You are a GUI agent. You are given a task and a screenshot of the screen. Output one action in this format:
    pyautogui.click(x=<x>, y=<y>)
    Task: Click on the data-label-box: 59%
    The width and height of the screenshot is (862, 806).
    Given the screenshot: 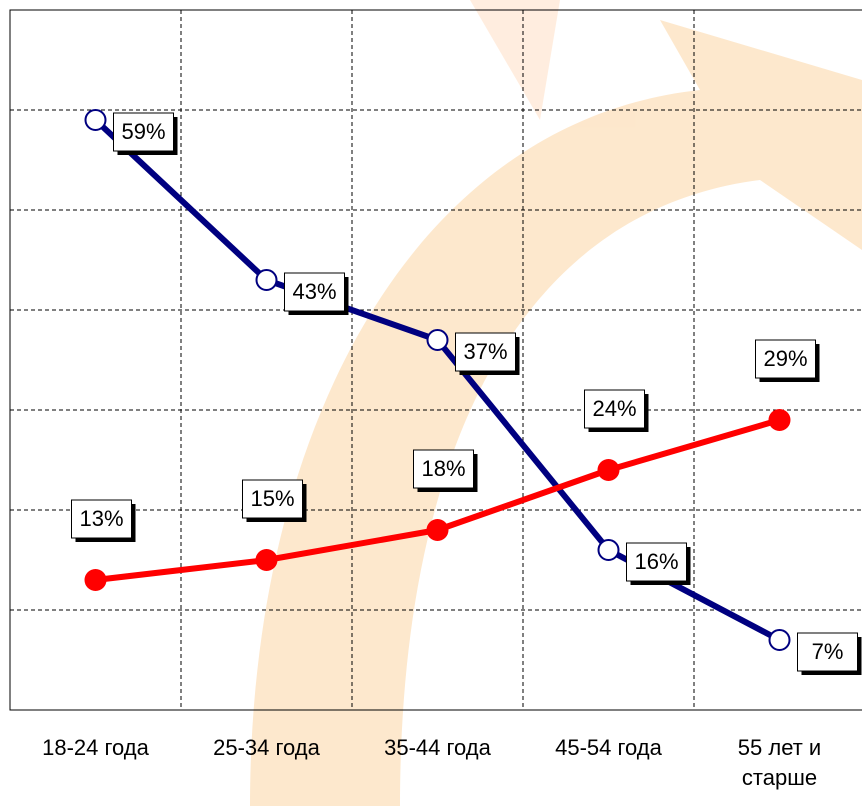 What is the action you would take?
    pyautogui.click(x=145, y=133)
    